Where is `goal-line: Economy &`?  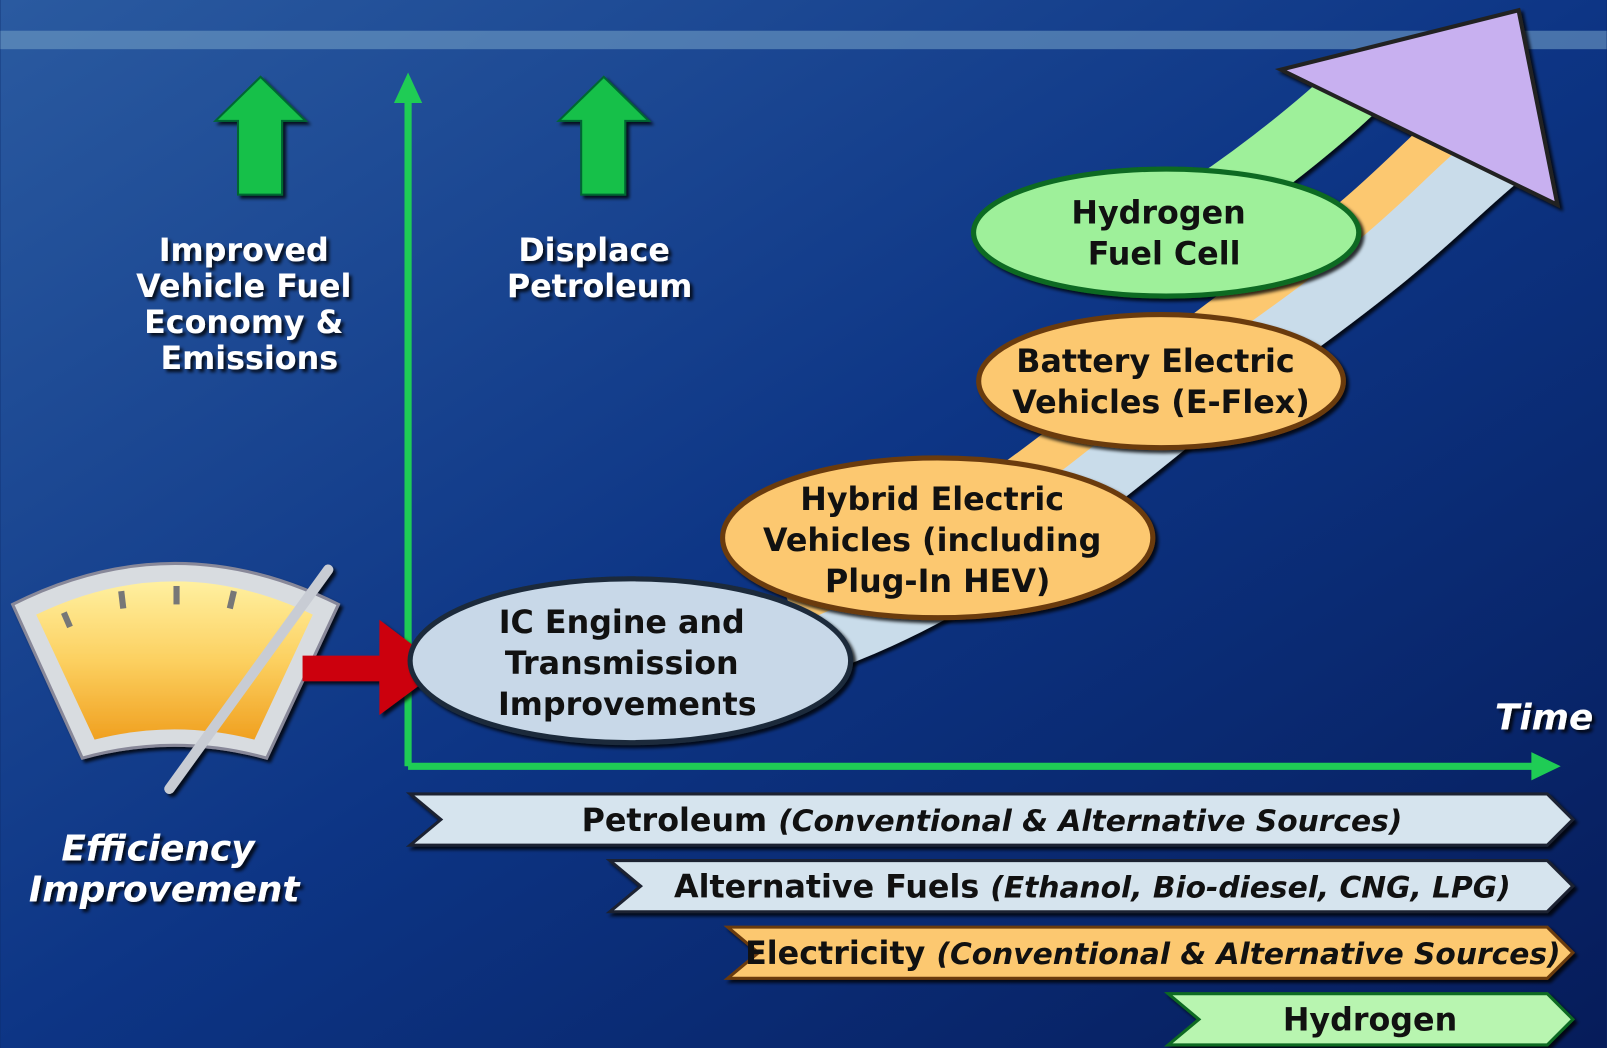
goal-line: Economy & is located at coordinates (243, 323).